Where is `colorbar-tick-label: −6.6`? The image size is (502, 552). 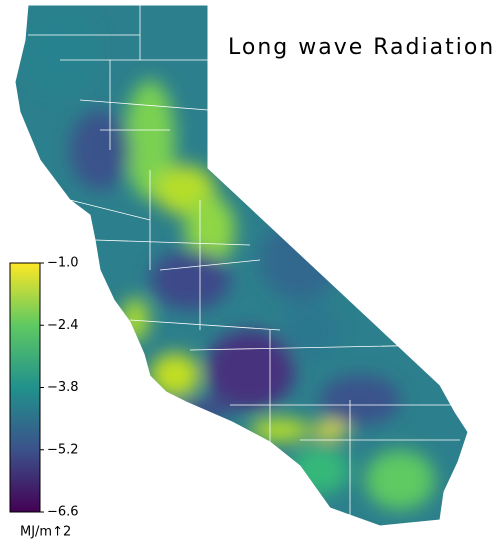
colorbar-tick-label: −6.6 is located at coordinates (63, 512).